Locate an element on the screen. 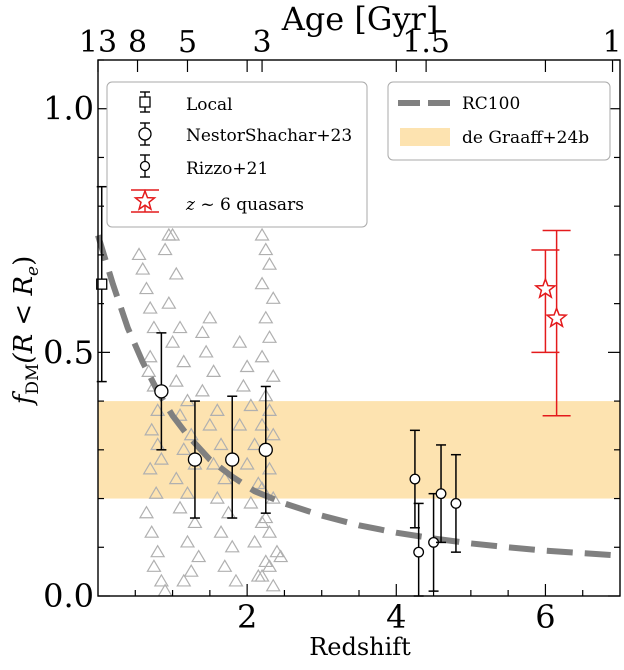 The image size is (624, 670). legend-local-marker is located at coordinates (145, 102).